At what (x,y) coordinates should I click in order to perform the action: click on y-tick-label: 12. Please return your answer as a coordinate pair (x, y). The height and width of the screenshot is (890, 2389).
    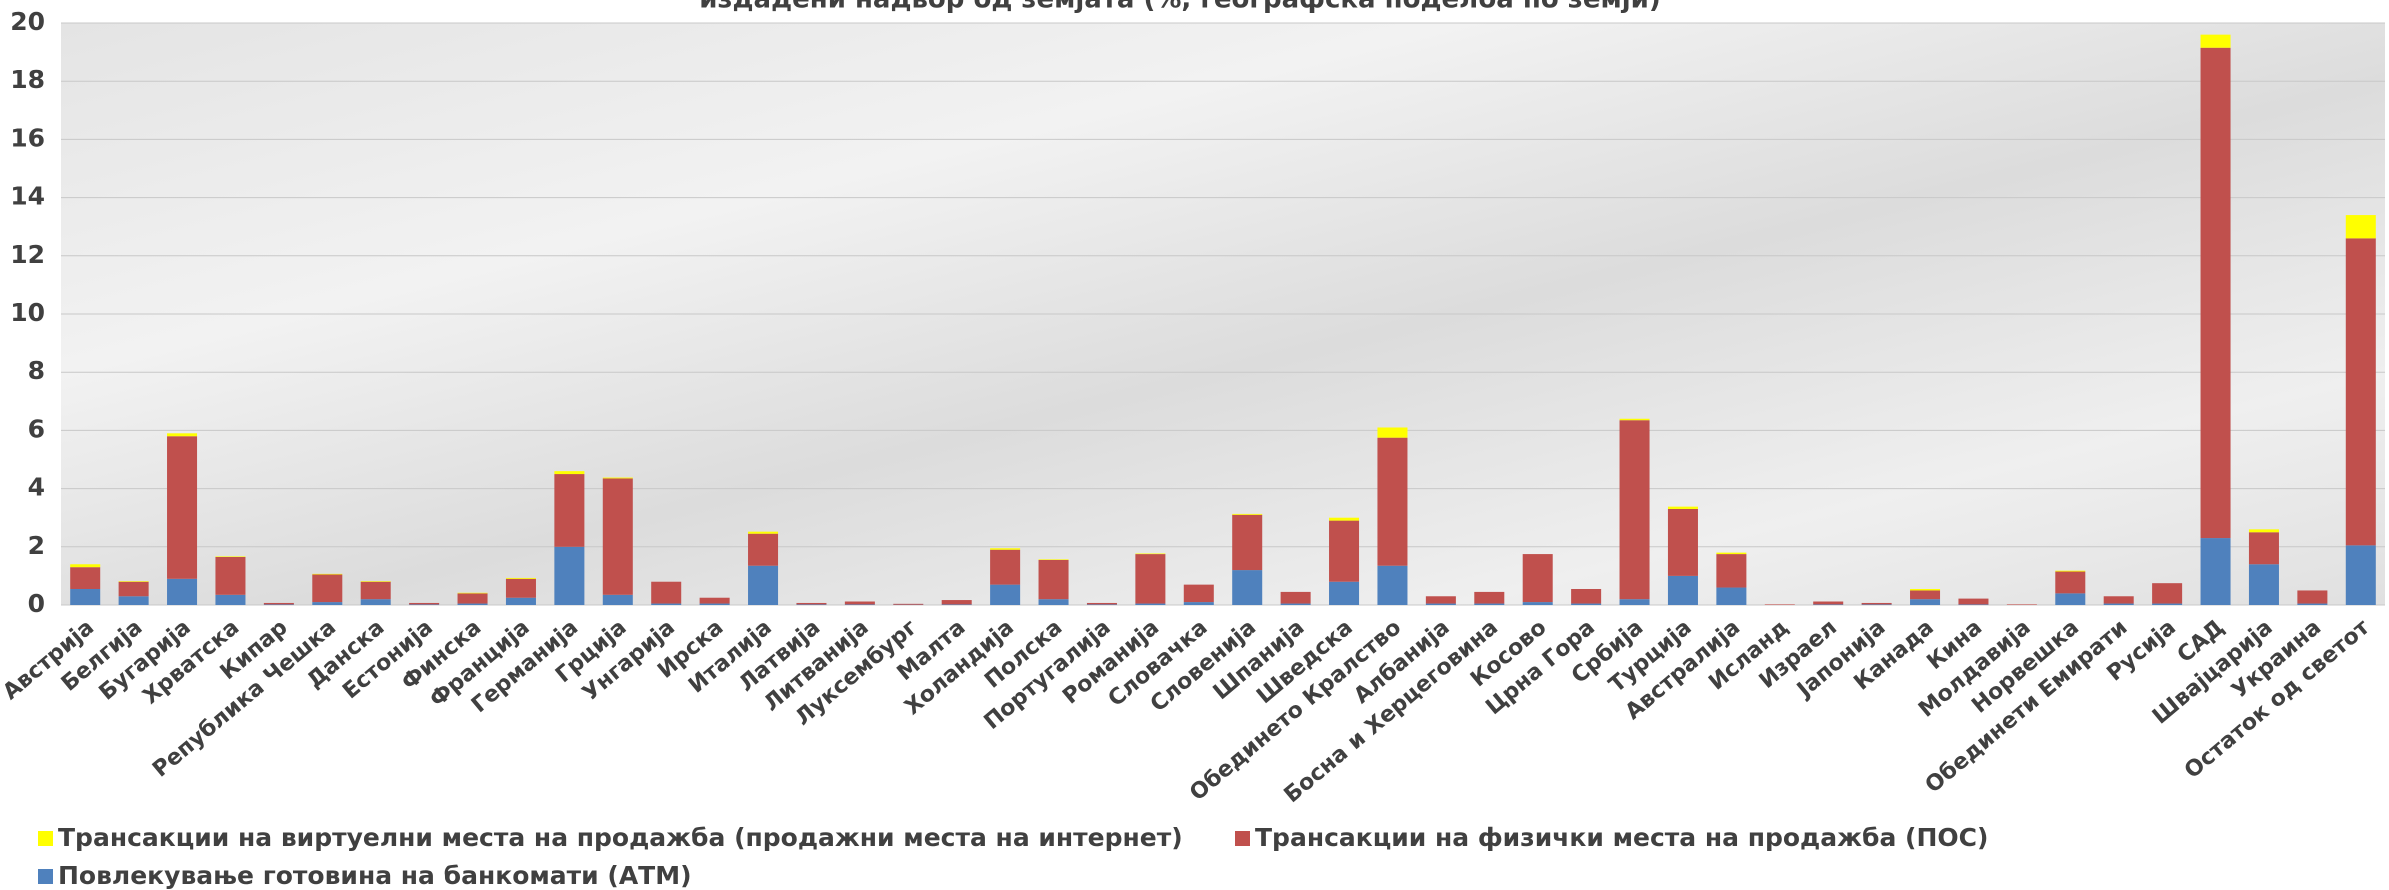
    Looking at the image, I should click on (27, 254).